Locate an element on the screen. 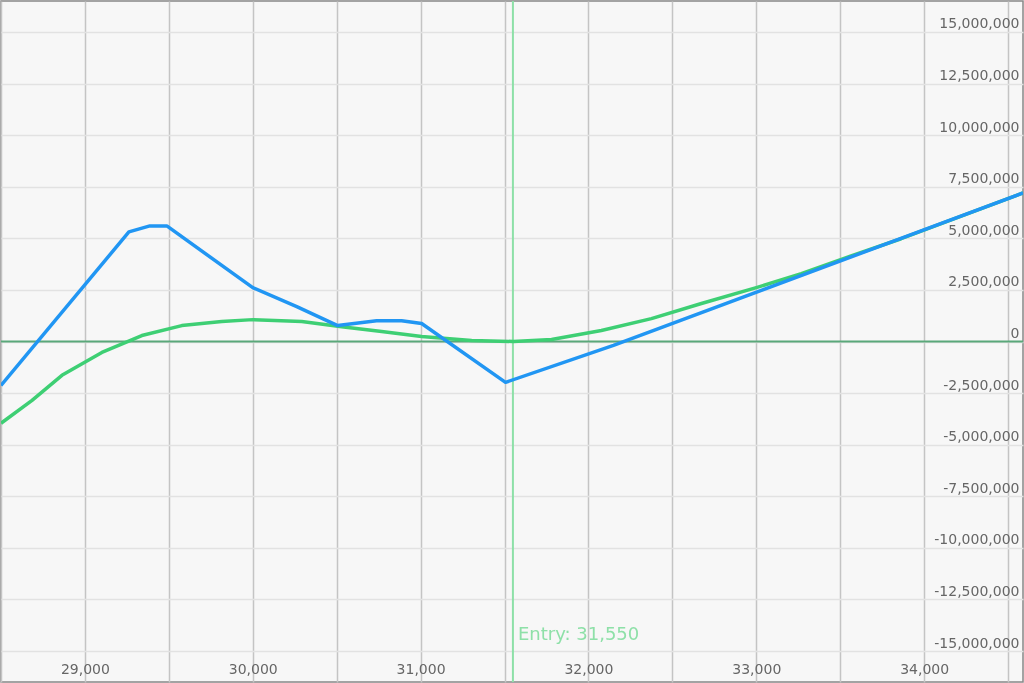 The height and width of the screenshot is (683, 1024). y-tick-label: 2,500,000 is located at coordinates (984, 281).